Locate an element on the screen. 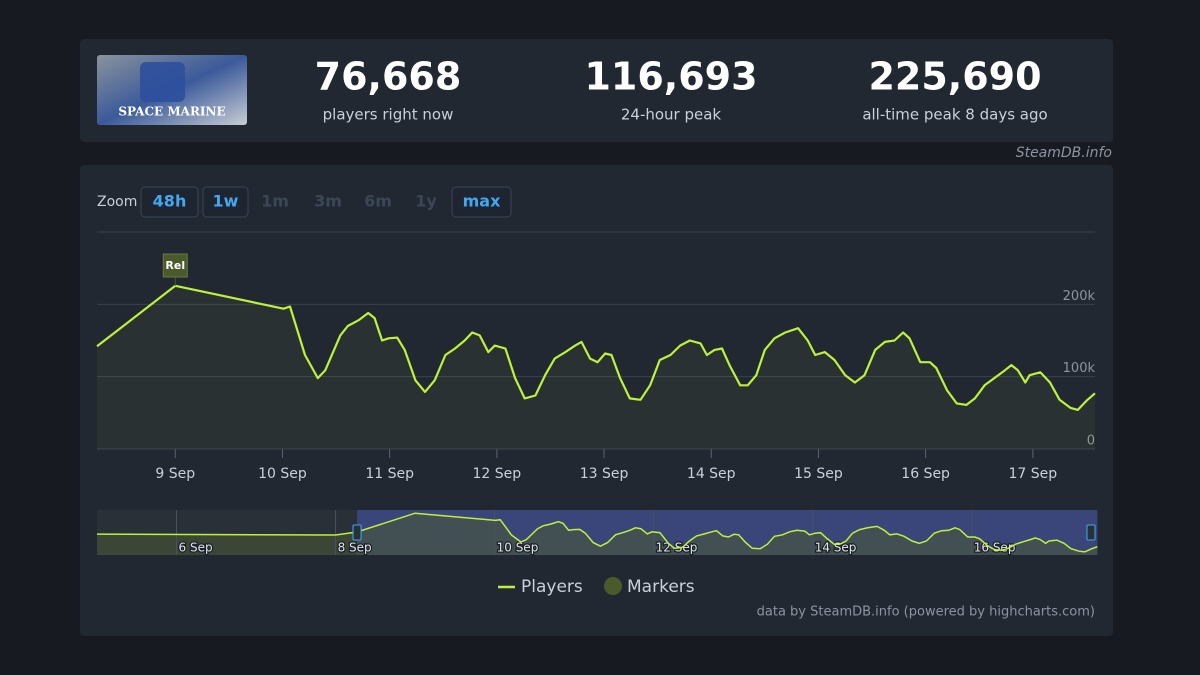 This screenshot has width=1200, height=675. watermark: SteamDB.info is located at coordinates (1064, 153).